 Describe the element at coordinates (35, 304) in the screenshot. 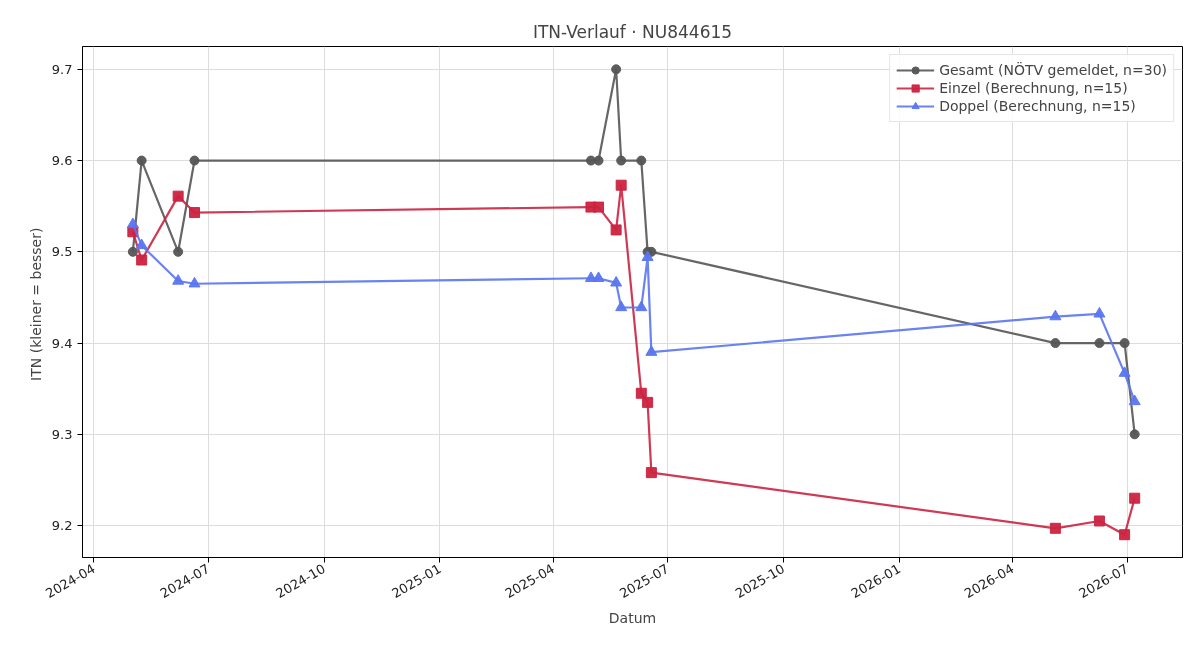

I see `y-axis-title: ITN (kleiner = besser)` at that location.